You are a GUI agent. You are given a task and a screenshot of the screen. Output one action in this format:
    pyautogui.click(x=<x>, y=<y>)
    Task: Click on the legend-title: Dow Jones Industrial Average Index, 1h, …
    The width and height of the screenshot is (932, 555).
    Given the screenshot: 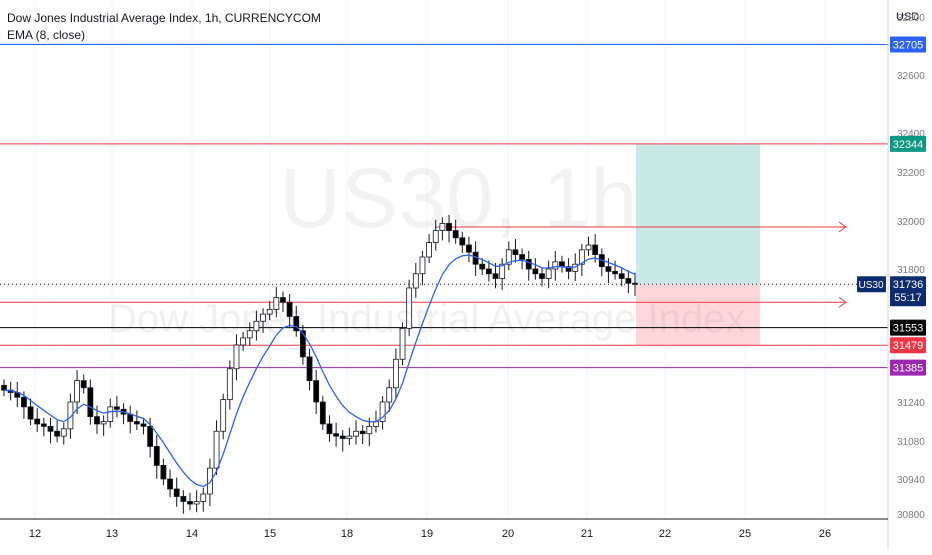 What is the action you would take?
    pyautogui.click(x=164, y=18)
    